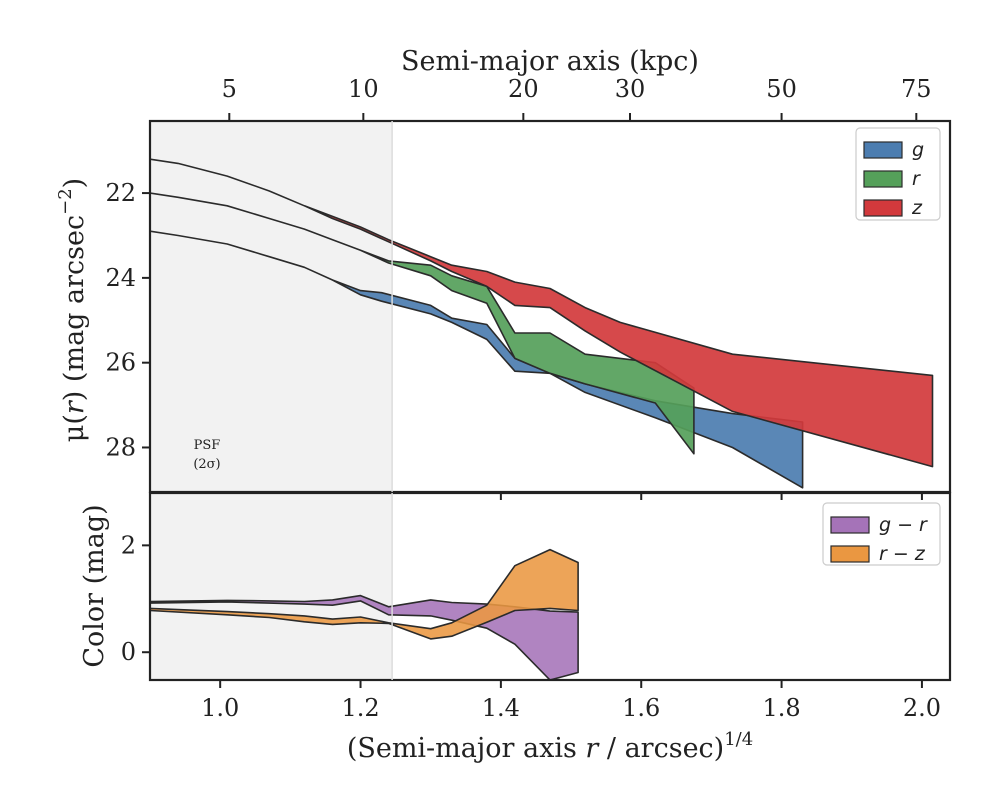 The image size is (1000, 800). Describe the element at coordinates (229, 89) in the screenshot. I see `kpc-tick-label: 5` at that location.